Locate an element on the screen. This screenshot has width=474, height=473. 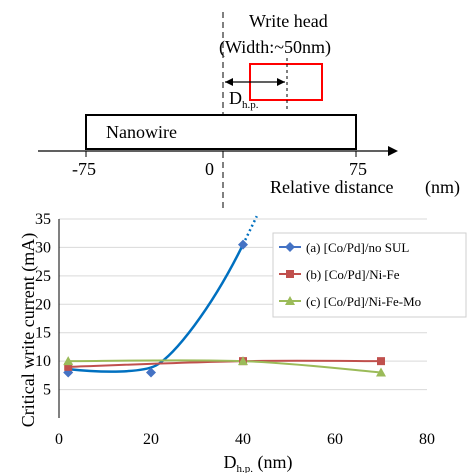
x-axis-label: Dh.p. (nm) is located at coordinates (258, 462).